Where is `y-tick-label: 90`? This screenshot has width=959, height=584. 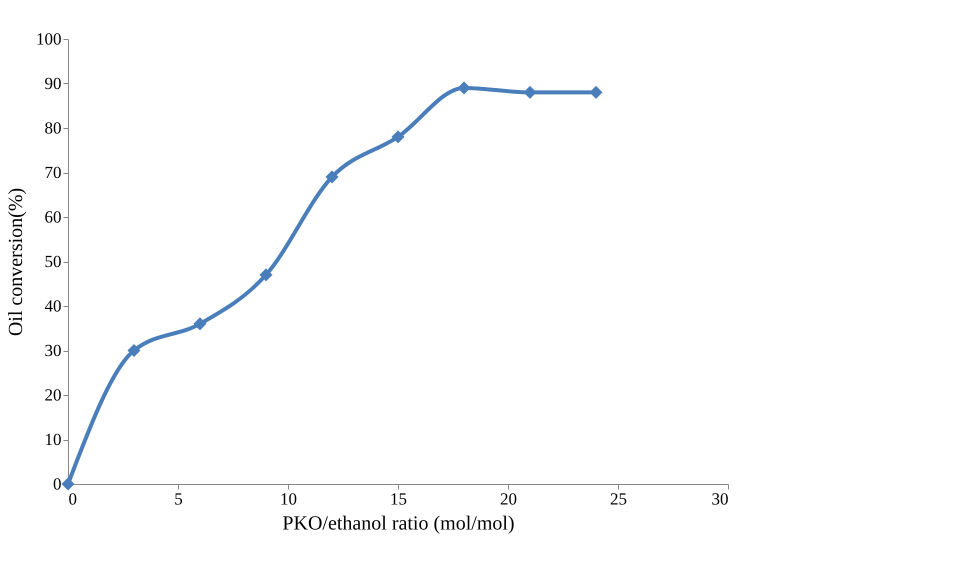
y-tick-label: 90 is located at coordinates (53, 83).